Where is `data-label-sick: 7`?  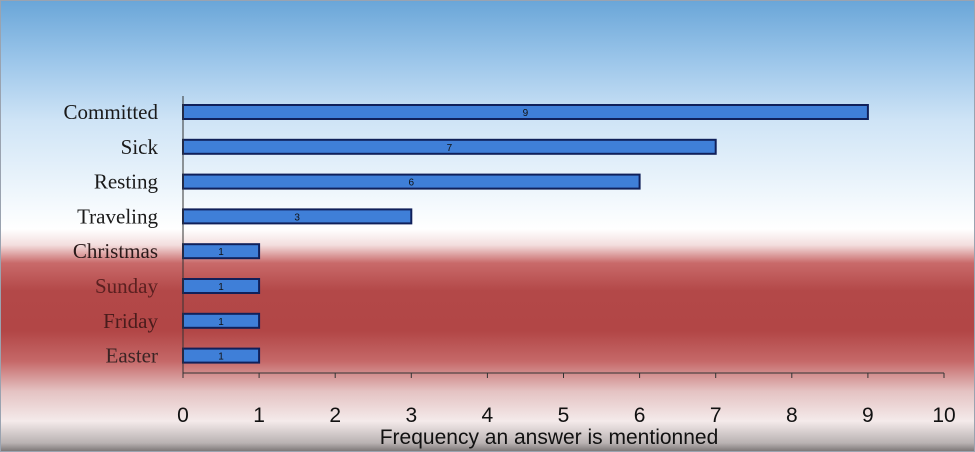 data-label-sick: 7 is located at coordinates (450, 148).